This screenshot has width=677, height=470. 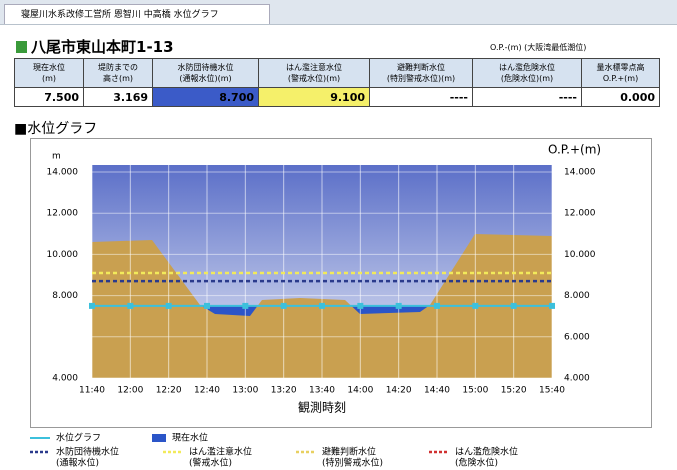 What do you see at coordinates (620, 67) in the screenshot?
I see `header-text: 量水標零点高` at bounding box center [620, 67].